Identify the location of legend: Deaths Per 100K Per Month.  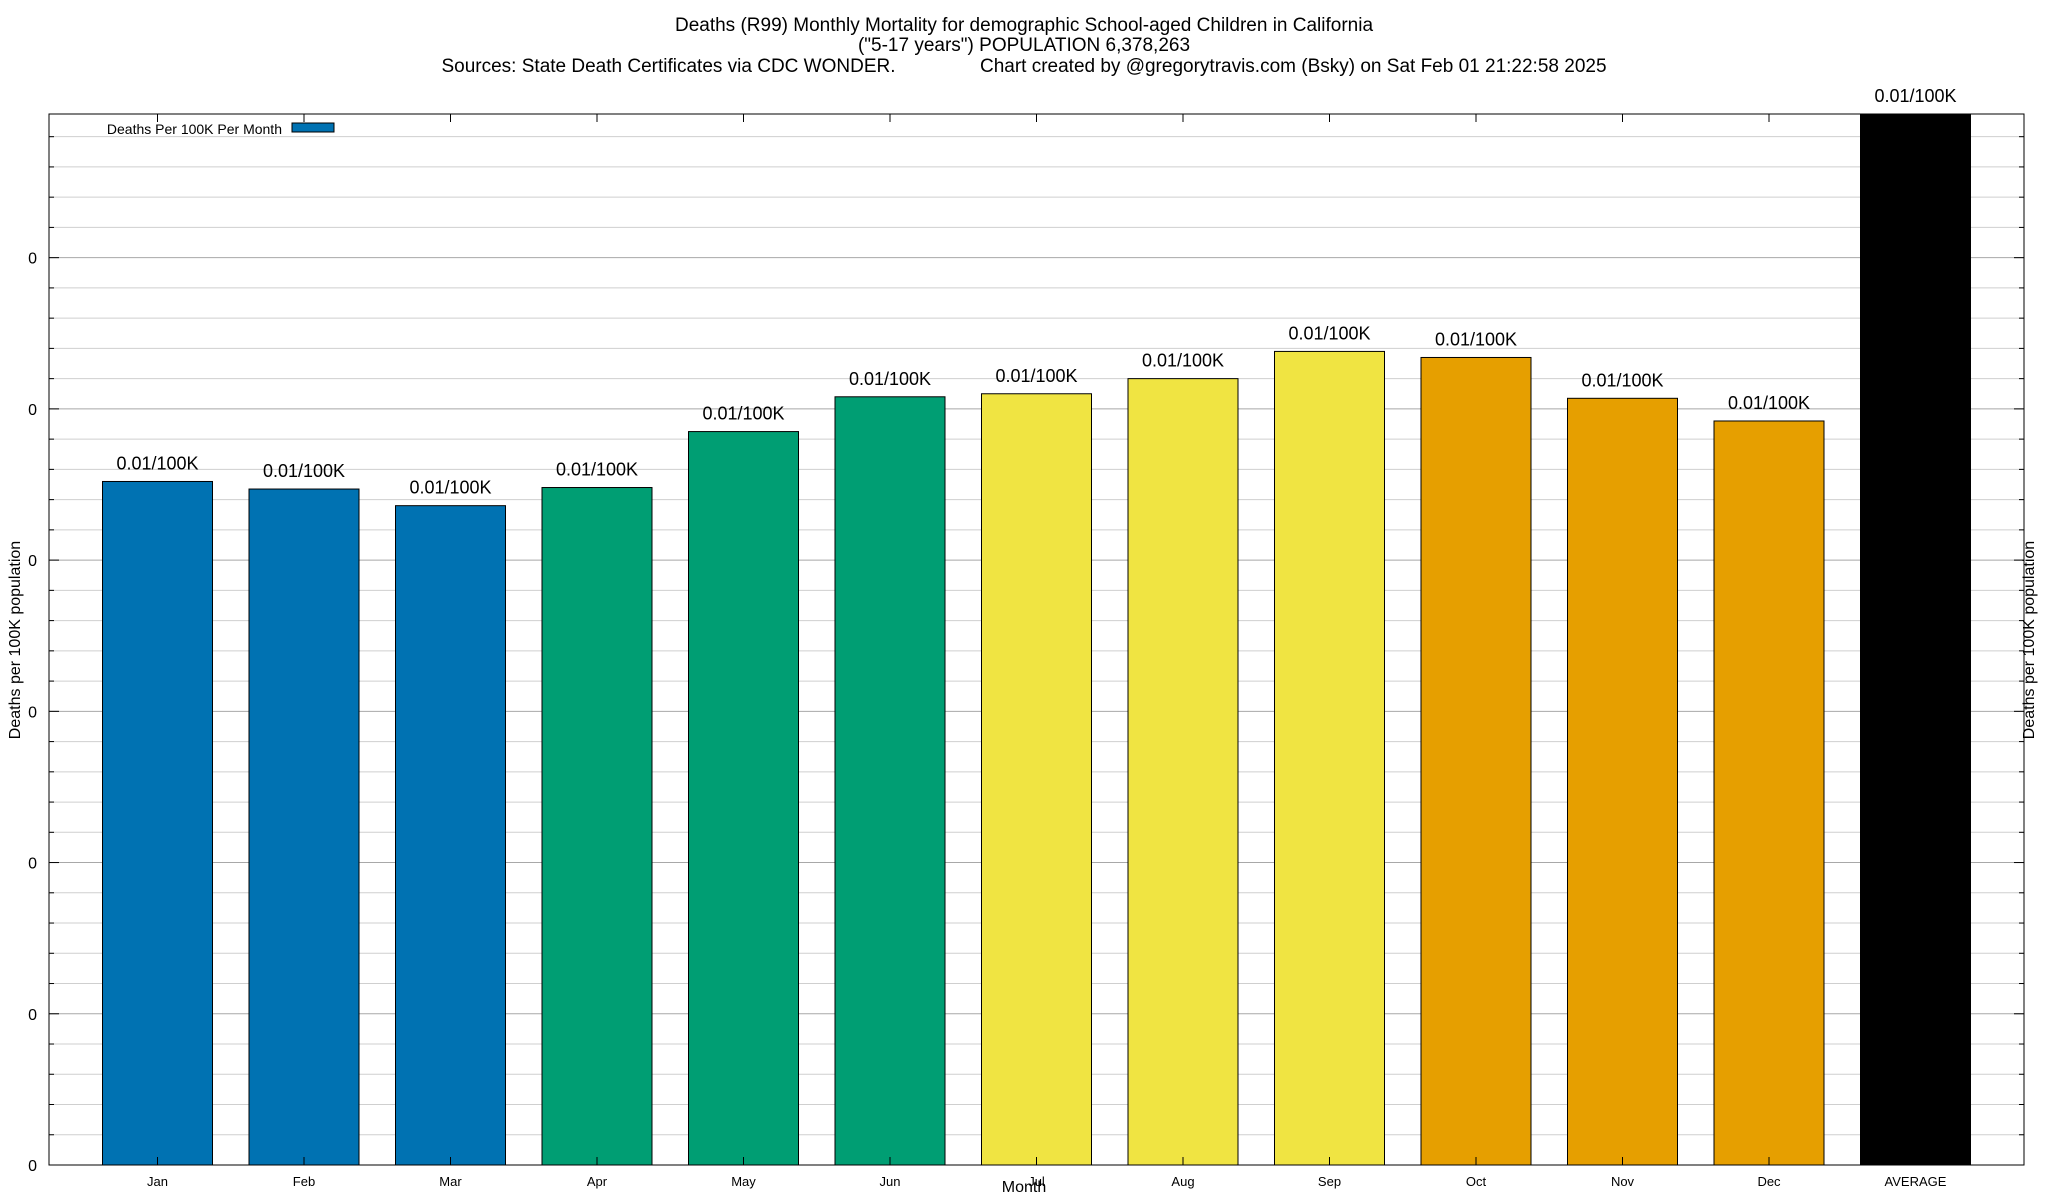
(221, 129).